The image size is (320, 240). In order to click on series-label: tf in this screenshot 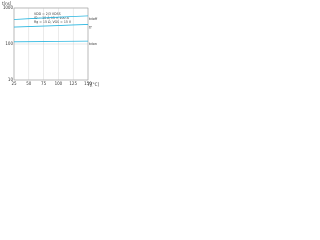, I will do `click(90, 27)`.